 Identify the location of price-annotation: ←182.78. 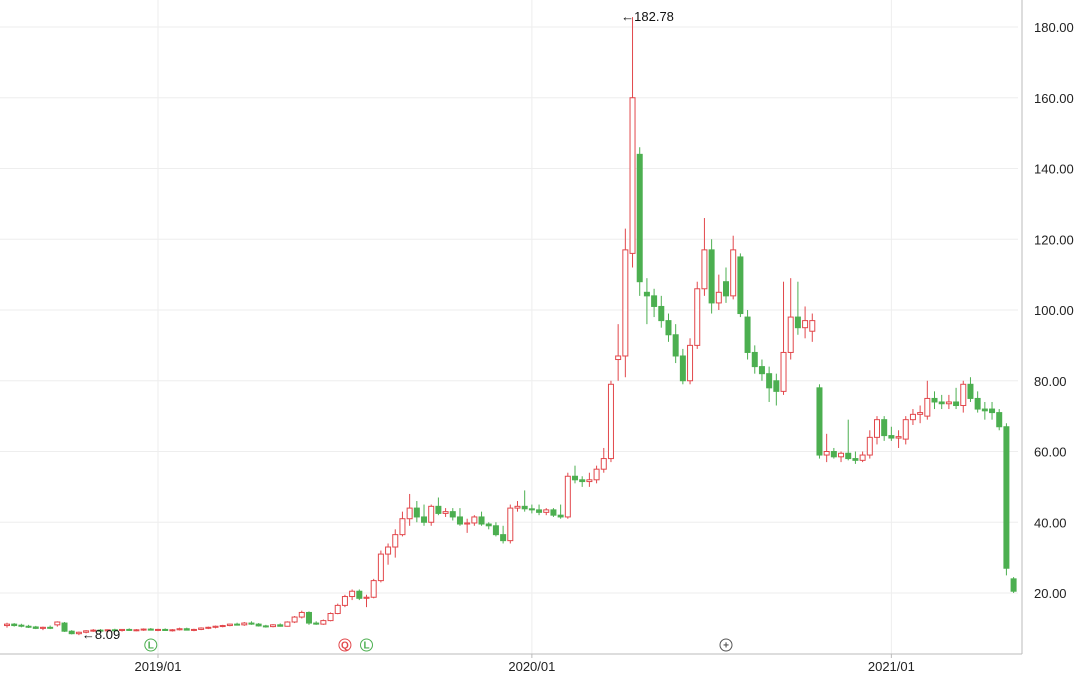
(647, 16).